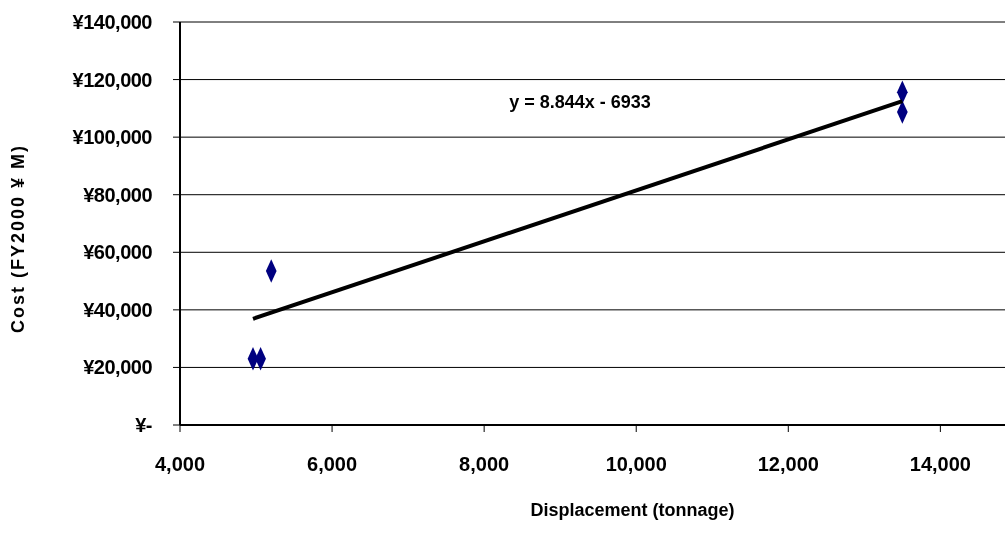 The height and width of the screenshot is (536, 1005). Describe the element at coordinates (112, 79) in the screenshot. I see `y-tick-label: ¥120,000` at that location.